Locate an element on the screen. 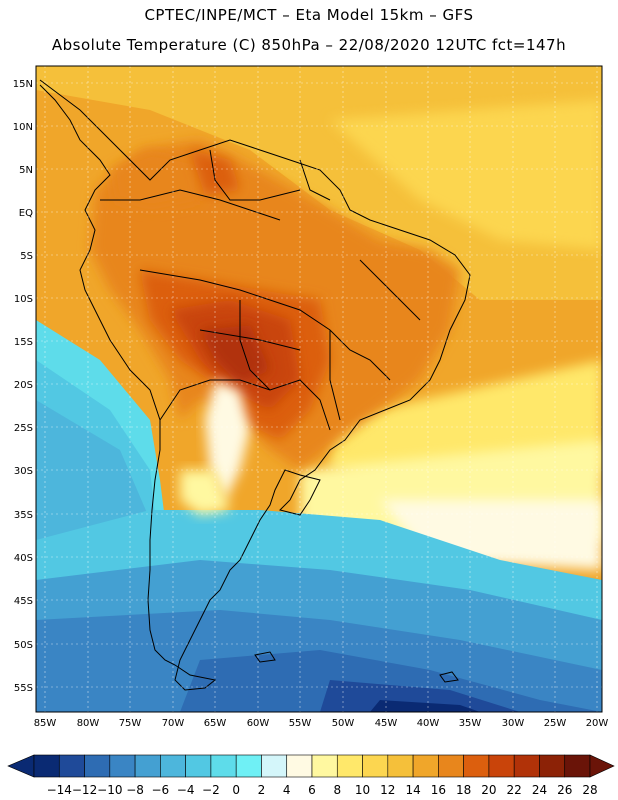  lon-label: 55W is located at coordinates (300, 723).